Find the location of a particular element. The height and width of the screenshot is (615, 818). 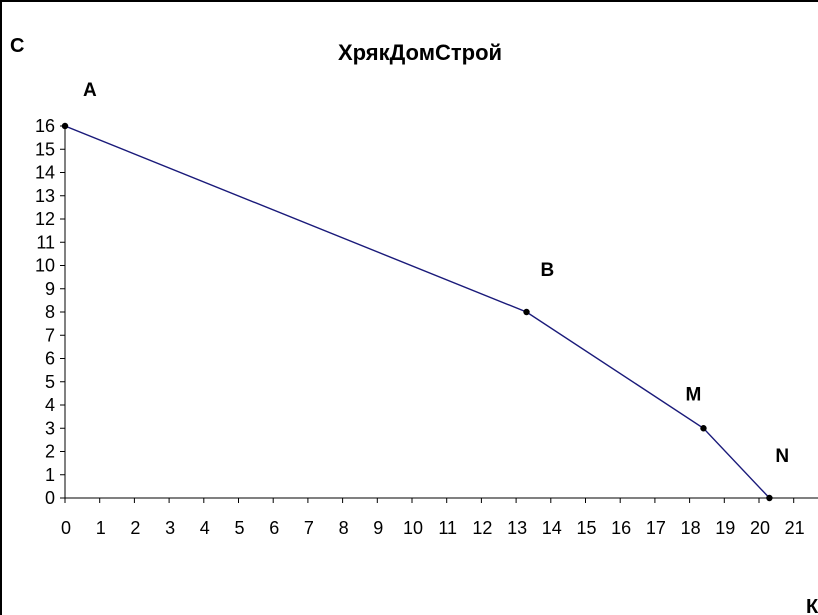

y-tick-label: 15 is located at coordinates (45, 149).